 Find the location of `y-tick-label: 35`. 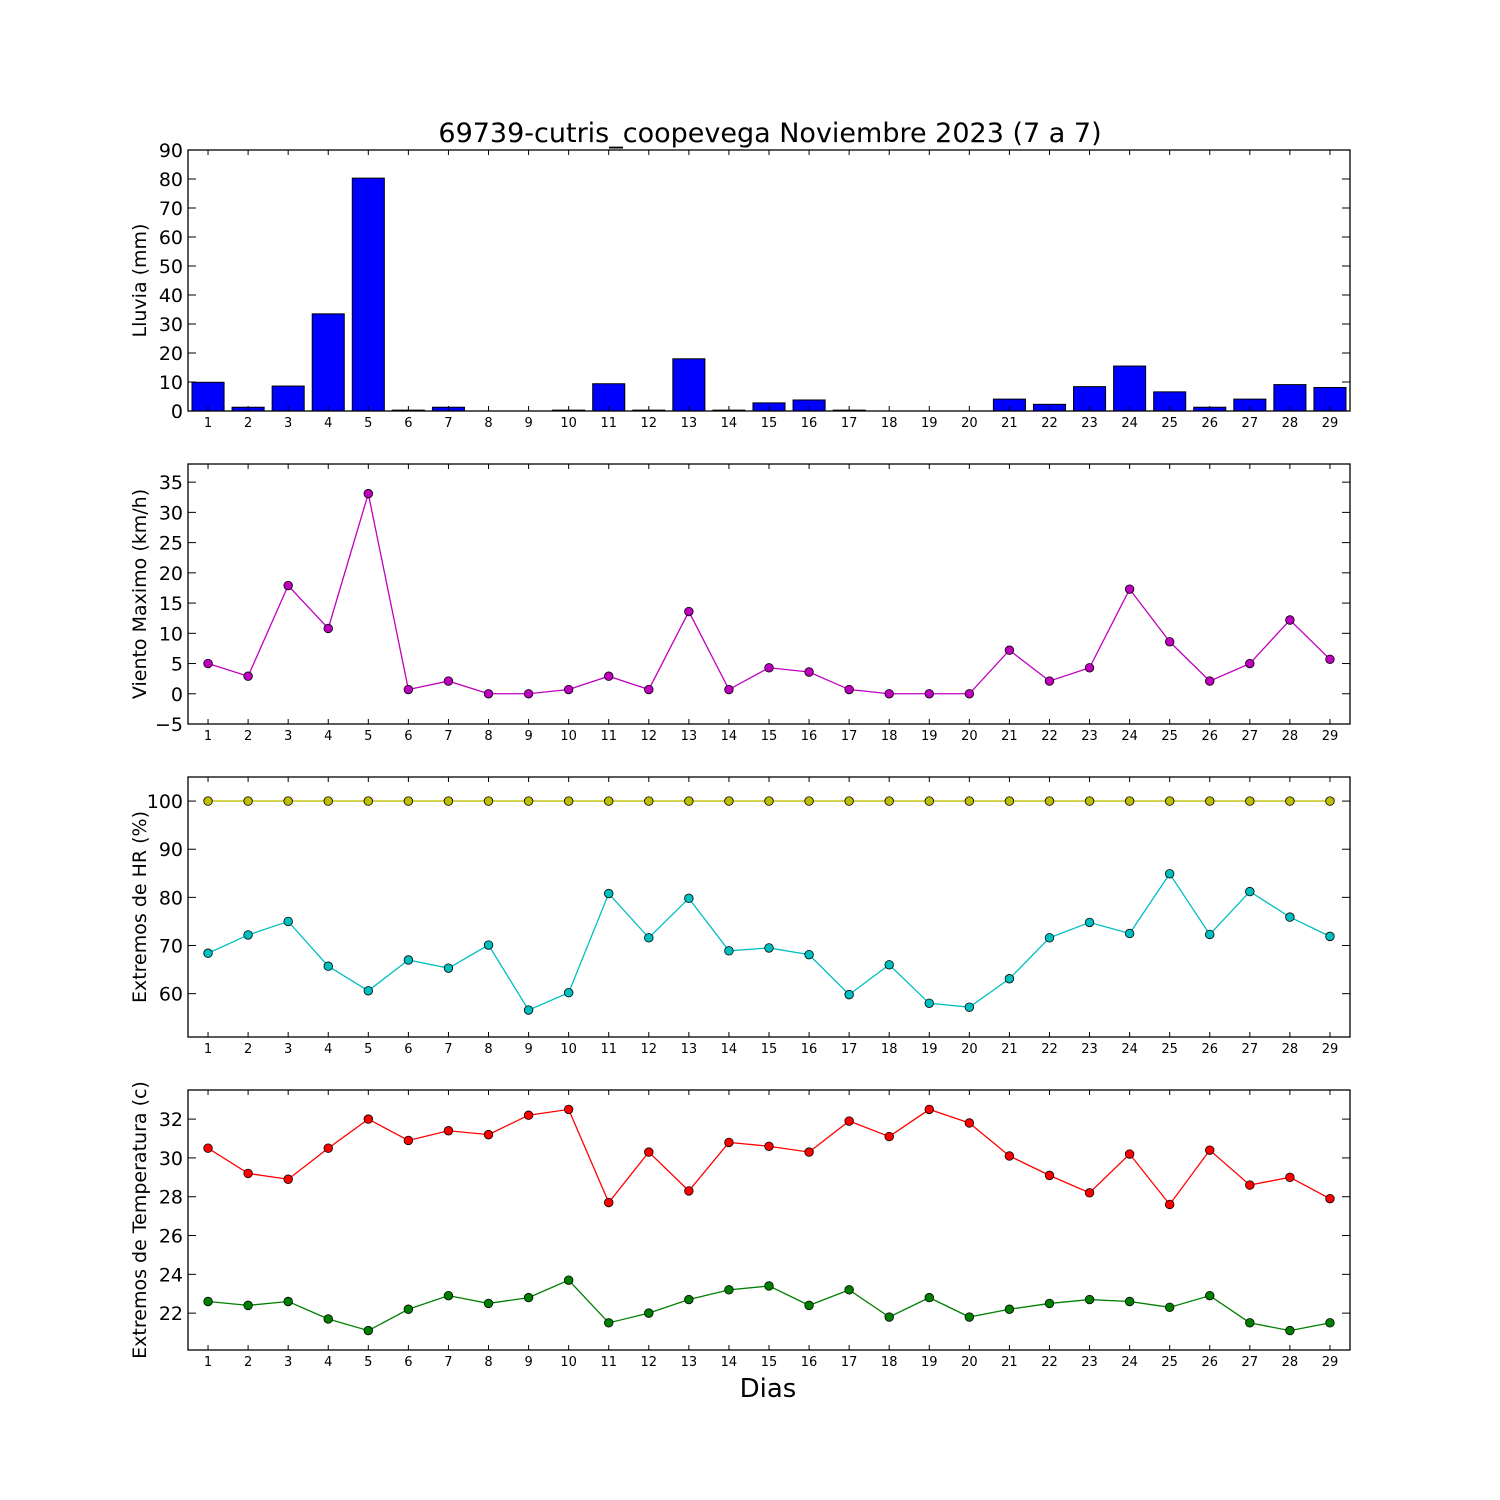

y-tick-label: 35 is located at coordinates (171, 483).